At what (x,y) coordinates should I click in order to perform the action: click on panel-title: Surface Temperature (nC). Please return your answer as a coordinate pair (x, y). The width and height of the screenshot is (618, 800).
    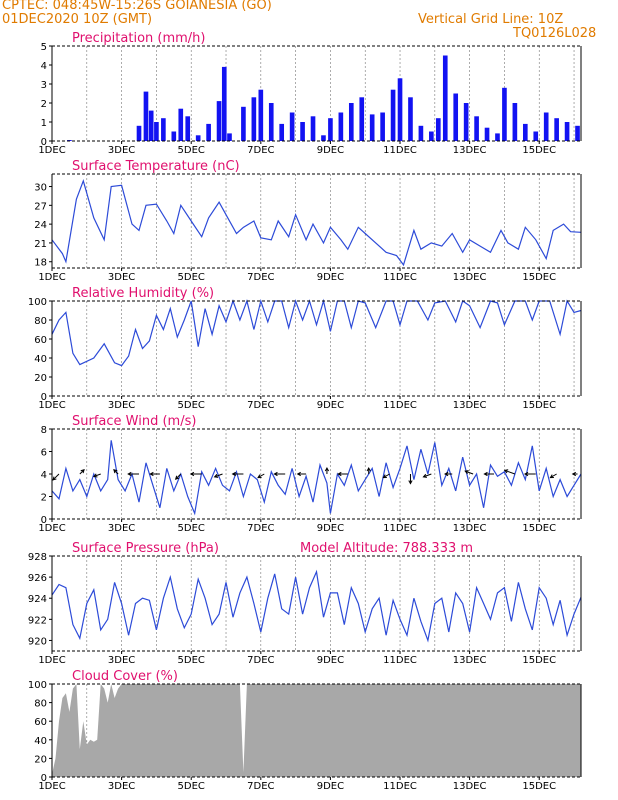
    Looking at the image, I should click on (156, 166).